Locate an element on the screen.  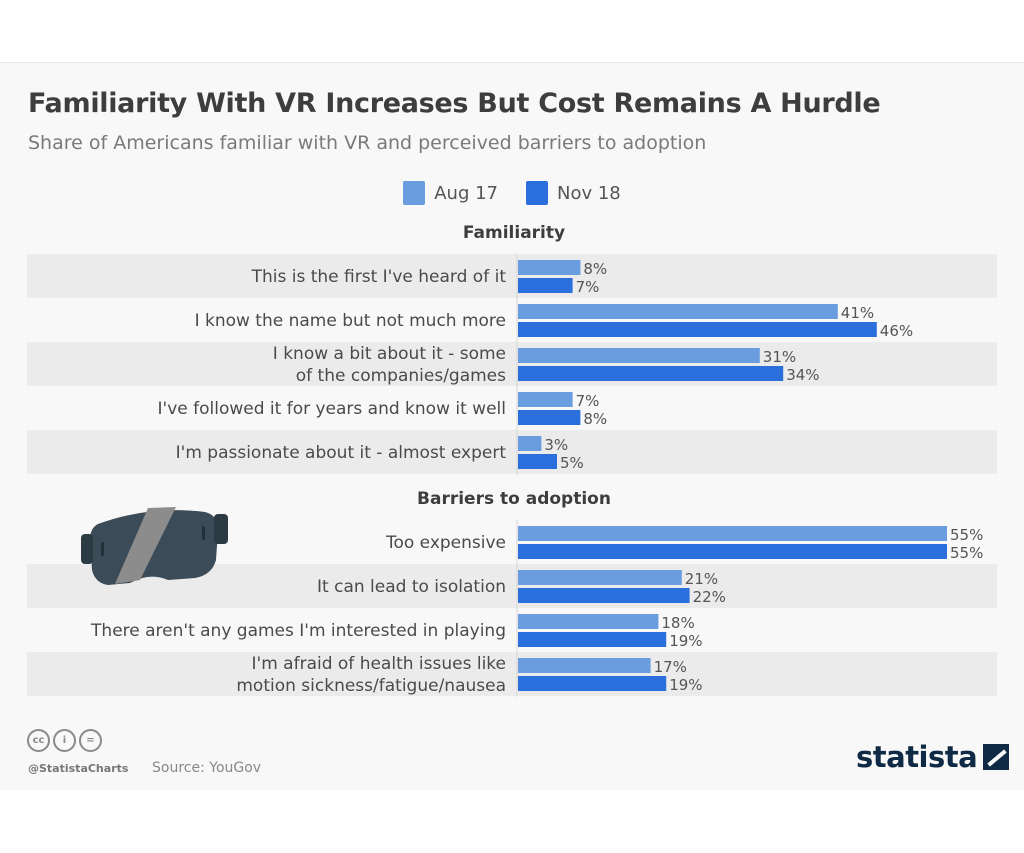
data-label: 31% is located at coordinates (779, 357).